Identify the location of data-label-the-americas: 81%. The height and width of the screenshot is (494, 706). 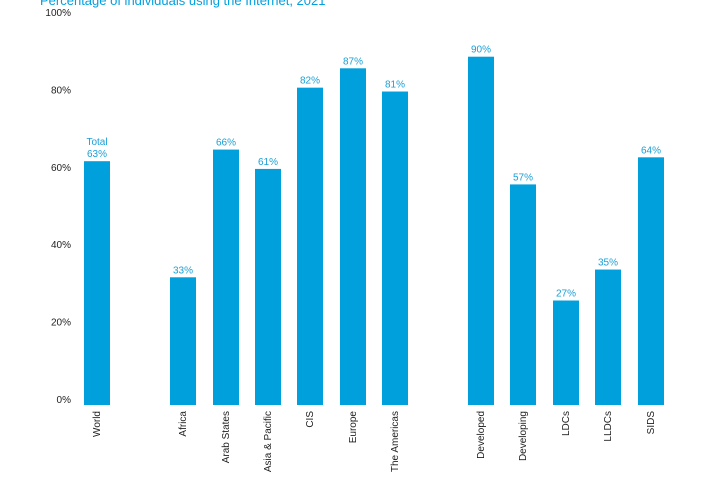
(395, 85).